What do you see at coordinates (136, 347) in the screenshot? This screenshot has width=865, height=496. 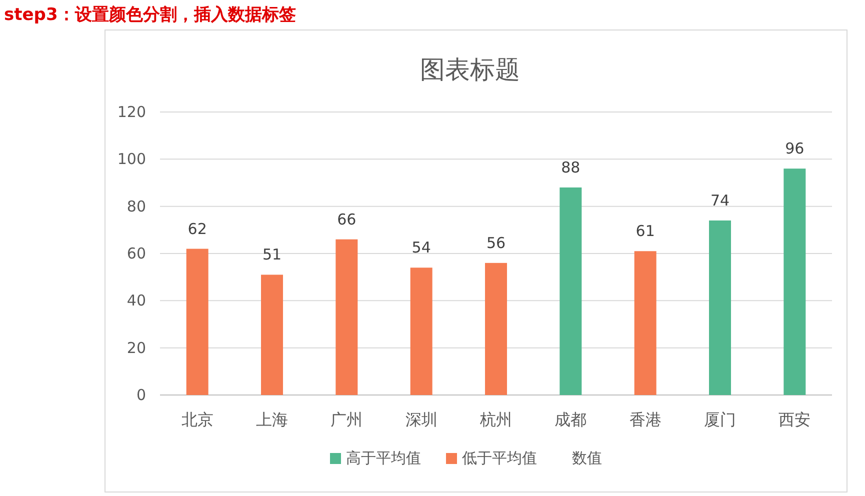 I see `y-tick-label: 20` at bounding box center [136, 347].